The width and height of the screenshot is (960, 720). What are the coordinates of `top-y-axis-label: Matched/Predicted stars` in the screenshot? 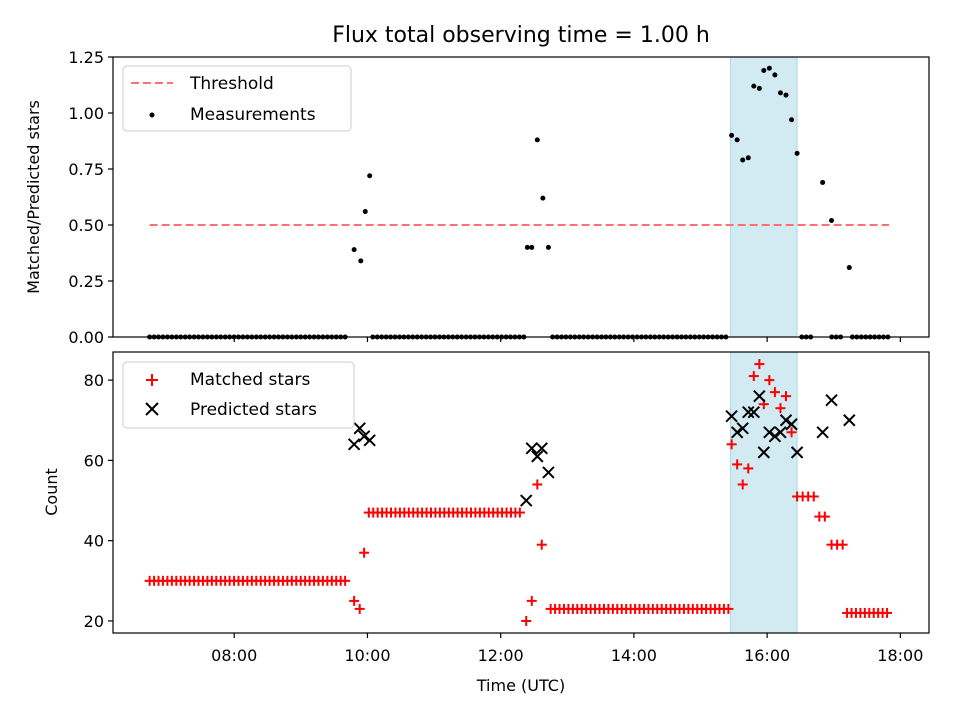 It's located at (33, 197).